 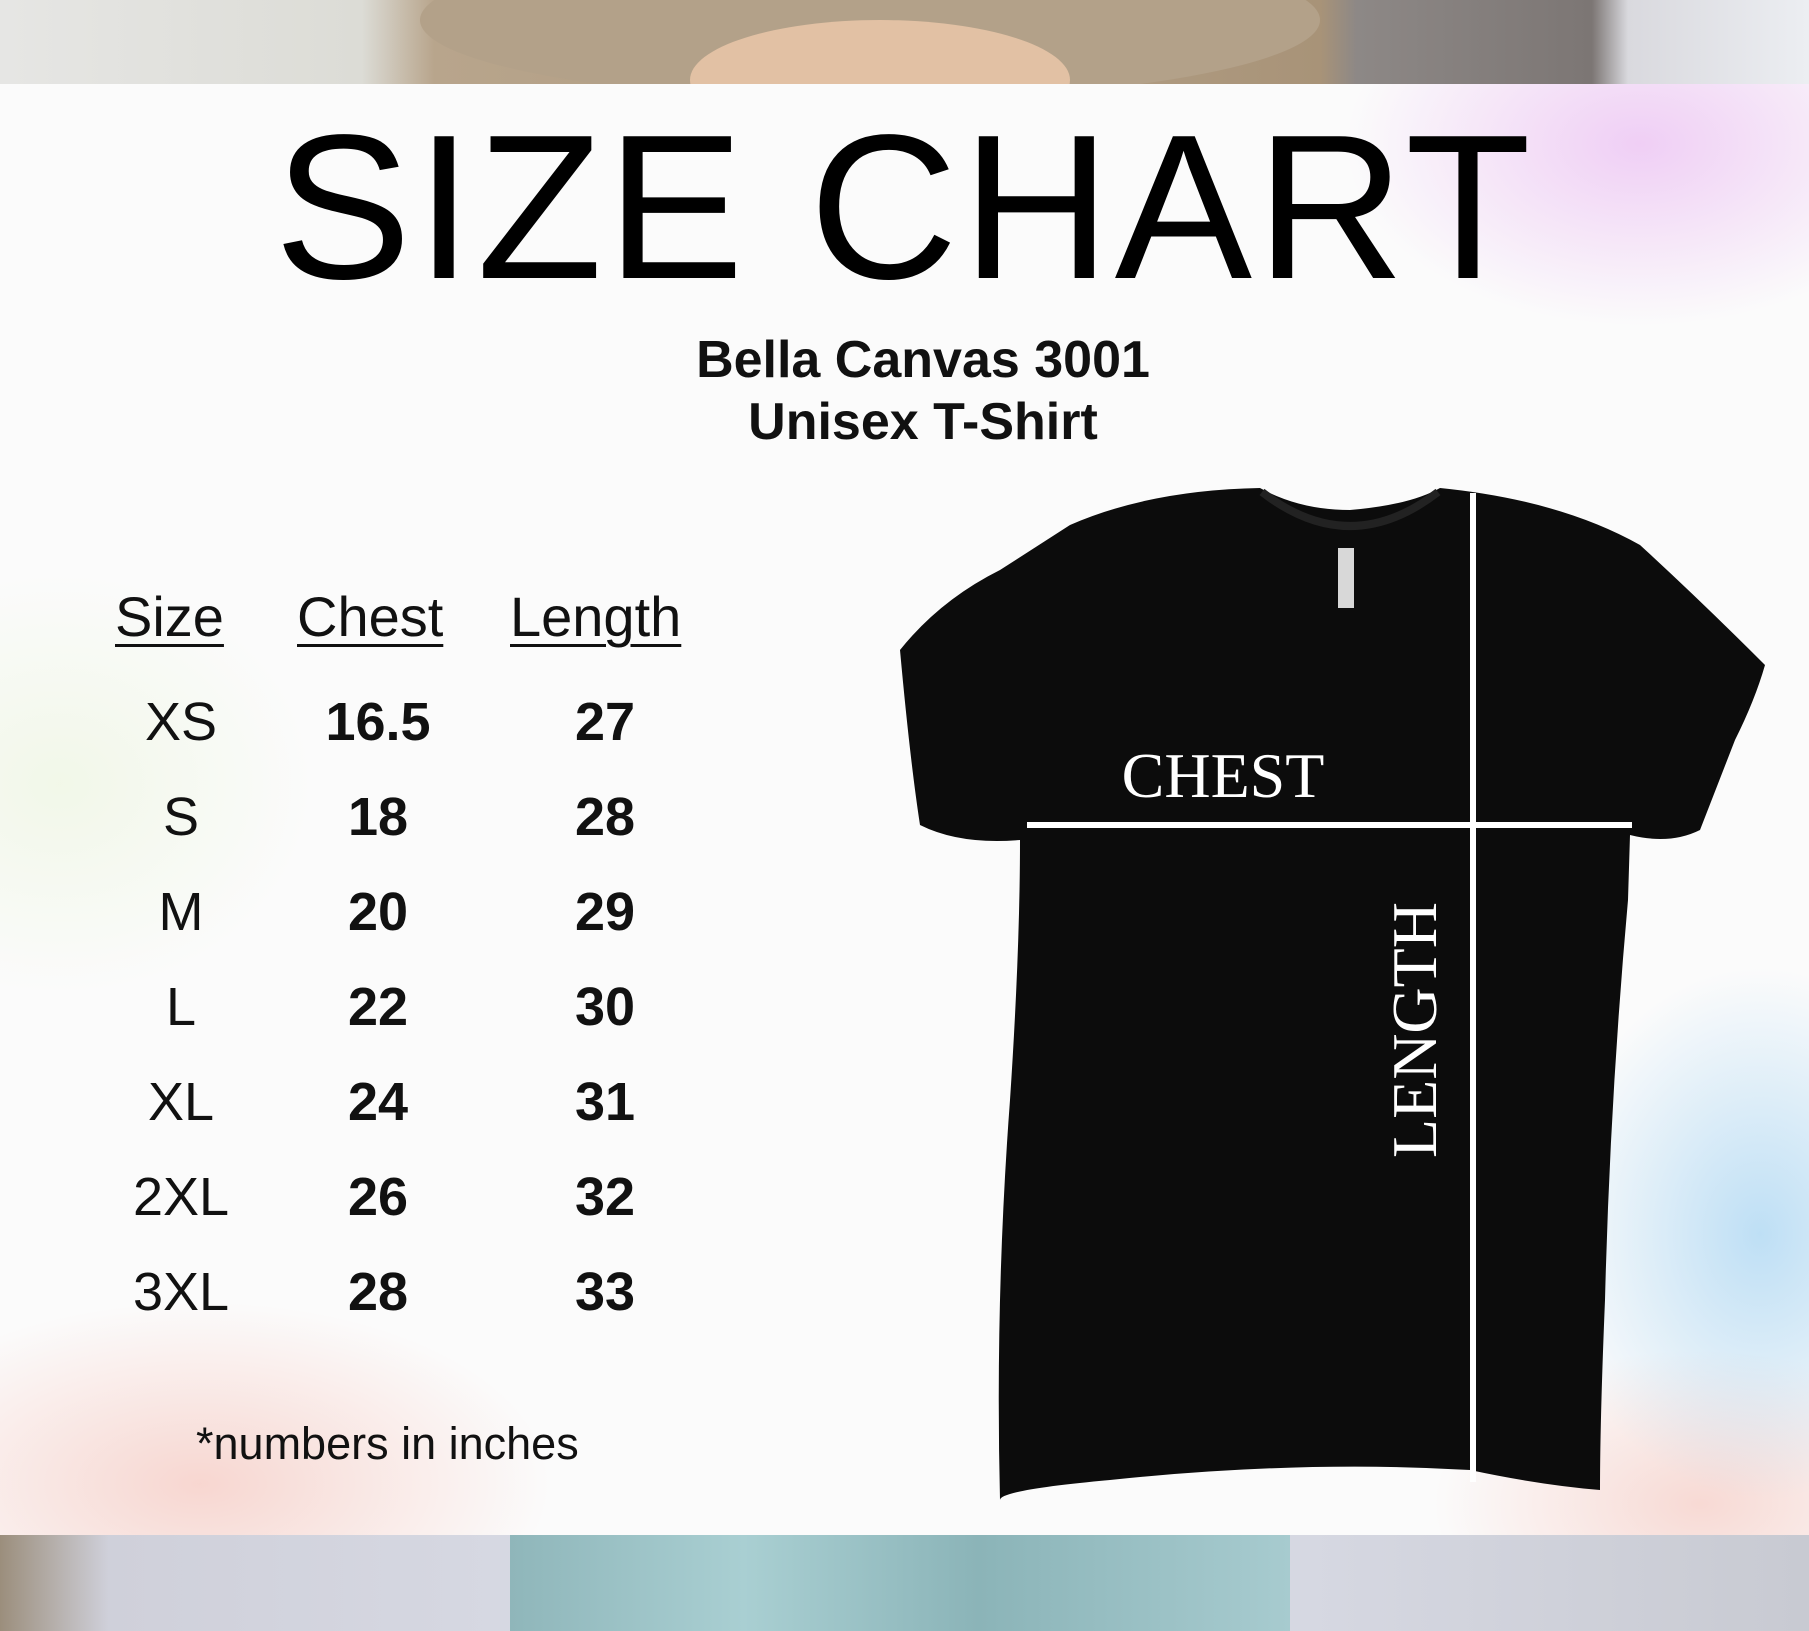 I want to click on cell-chest: 22, so click(x=378, y=1007).